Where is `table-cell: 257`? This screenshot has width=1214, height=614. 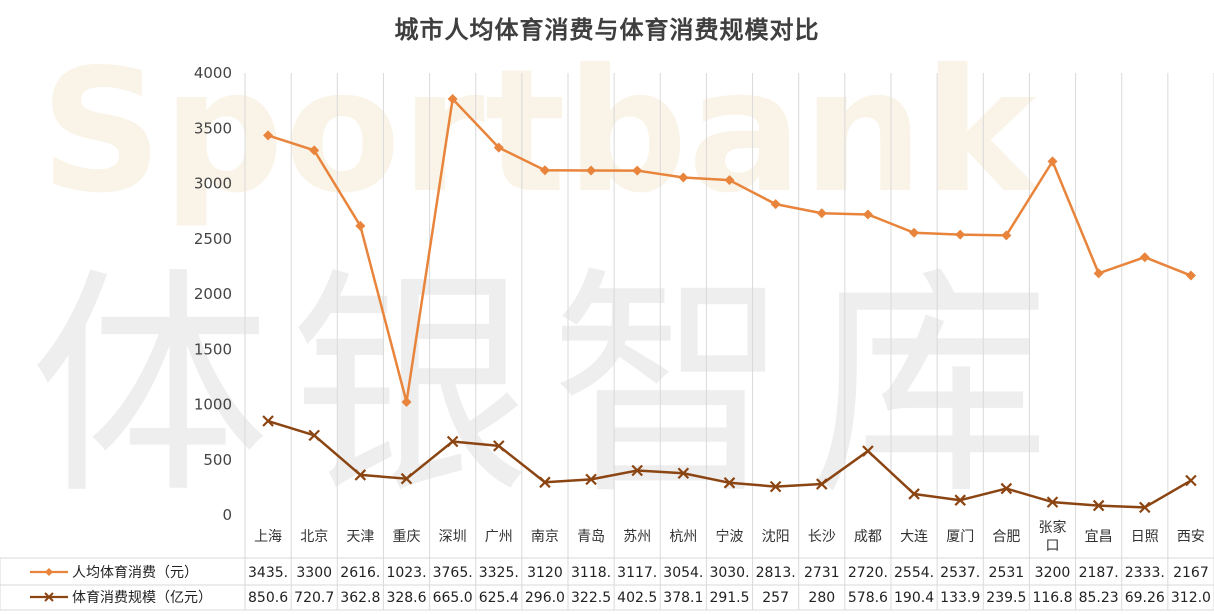 table-cell: 257 is located at coordinates (775, 598).